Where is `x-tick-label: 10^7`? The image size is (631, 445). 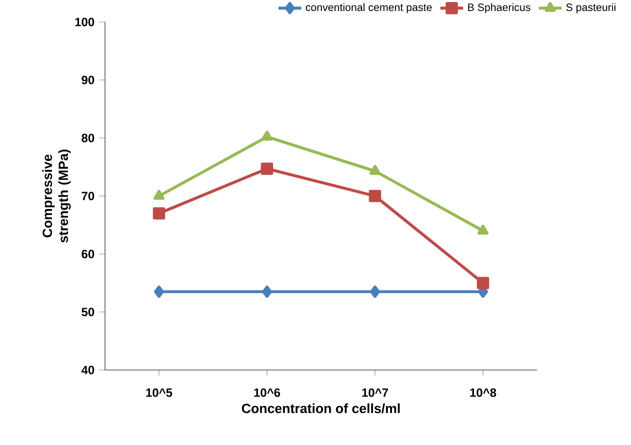 x-tick-label: 10^7 is located at coordinates (375, 392).